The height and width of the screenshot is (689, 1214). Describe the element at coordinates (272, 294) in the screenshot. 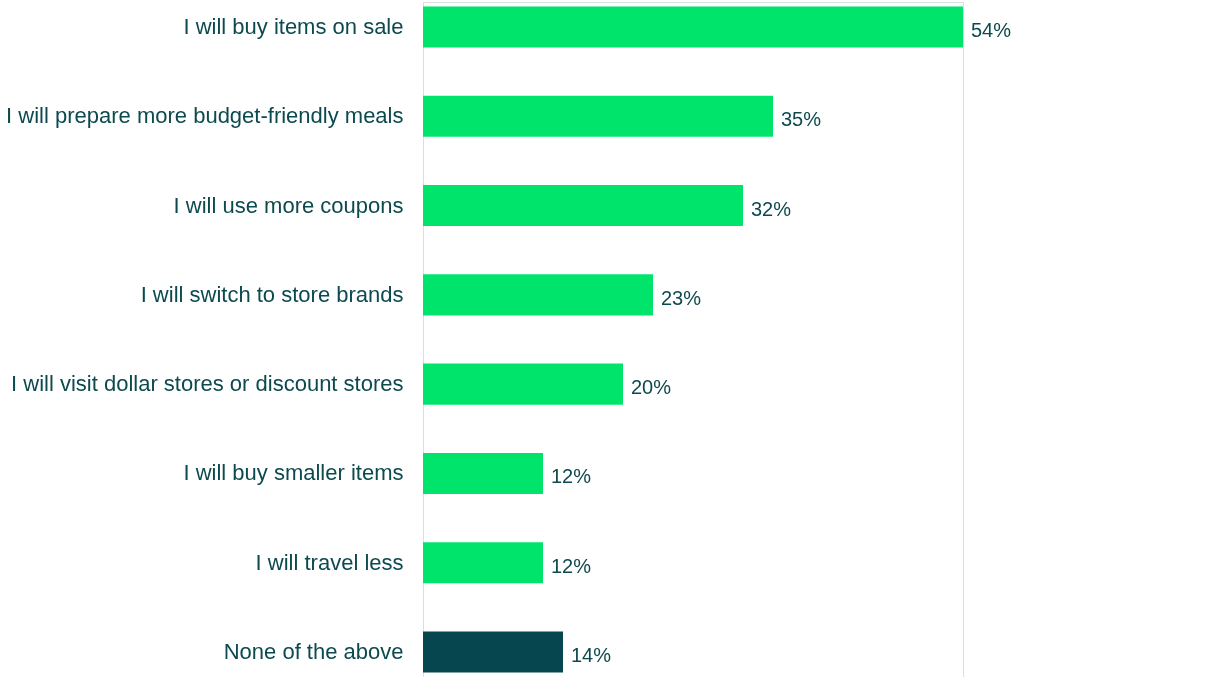

I see `y-tick-label: I will switch to store brands` at that location.